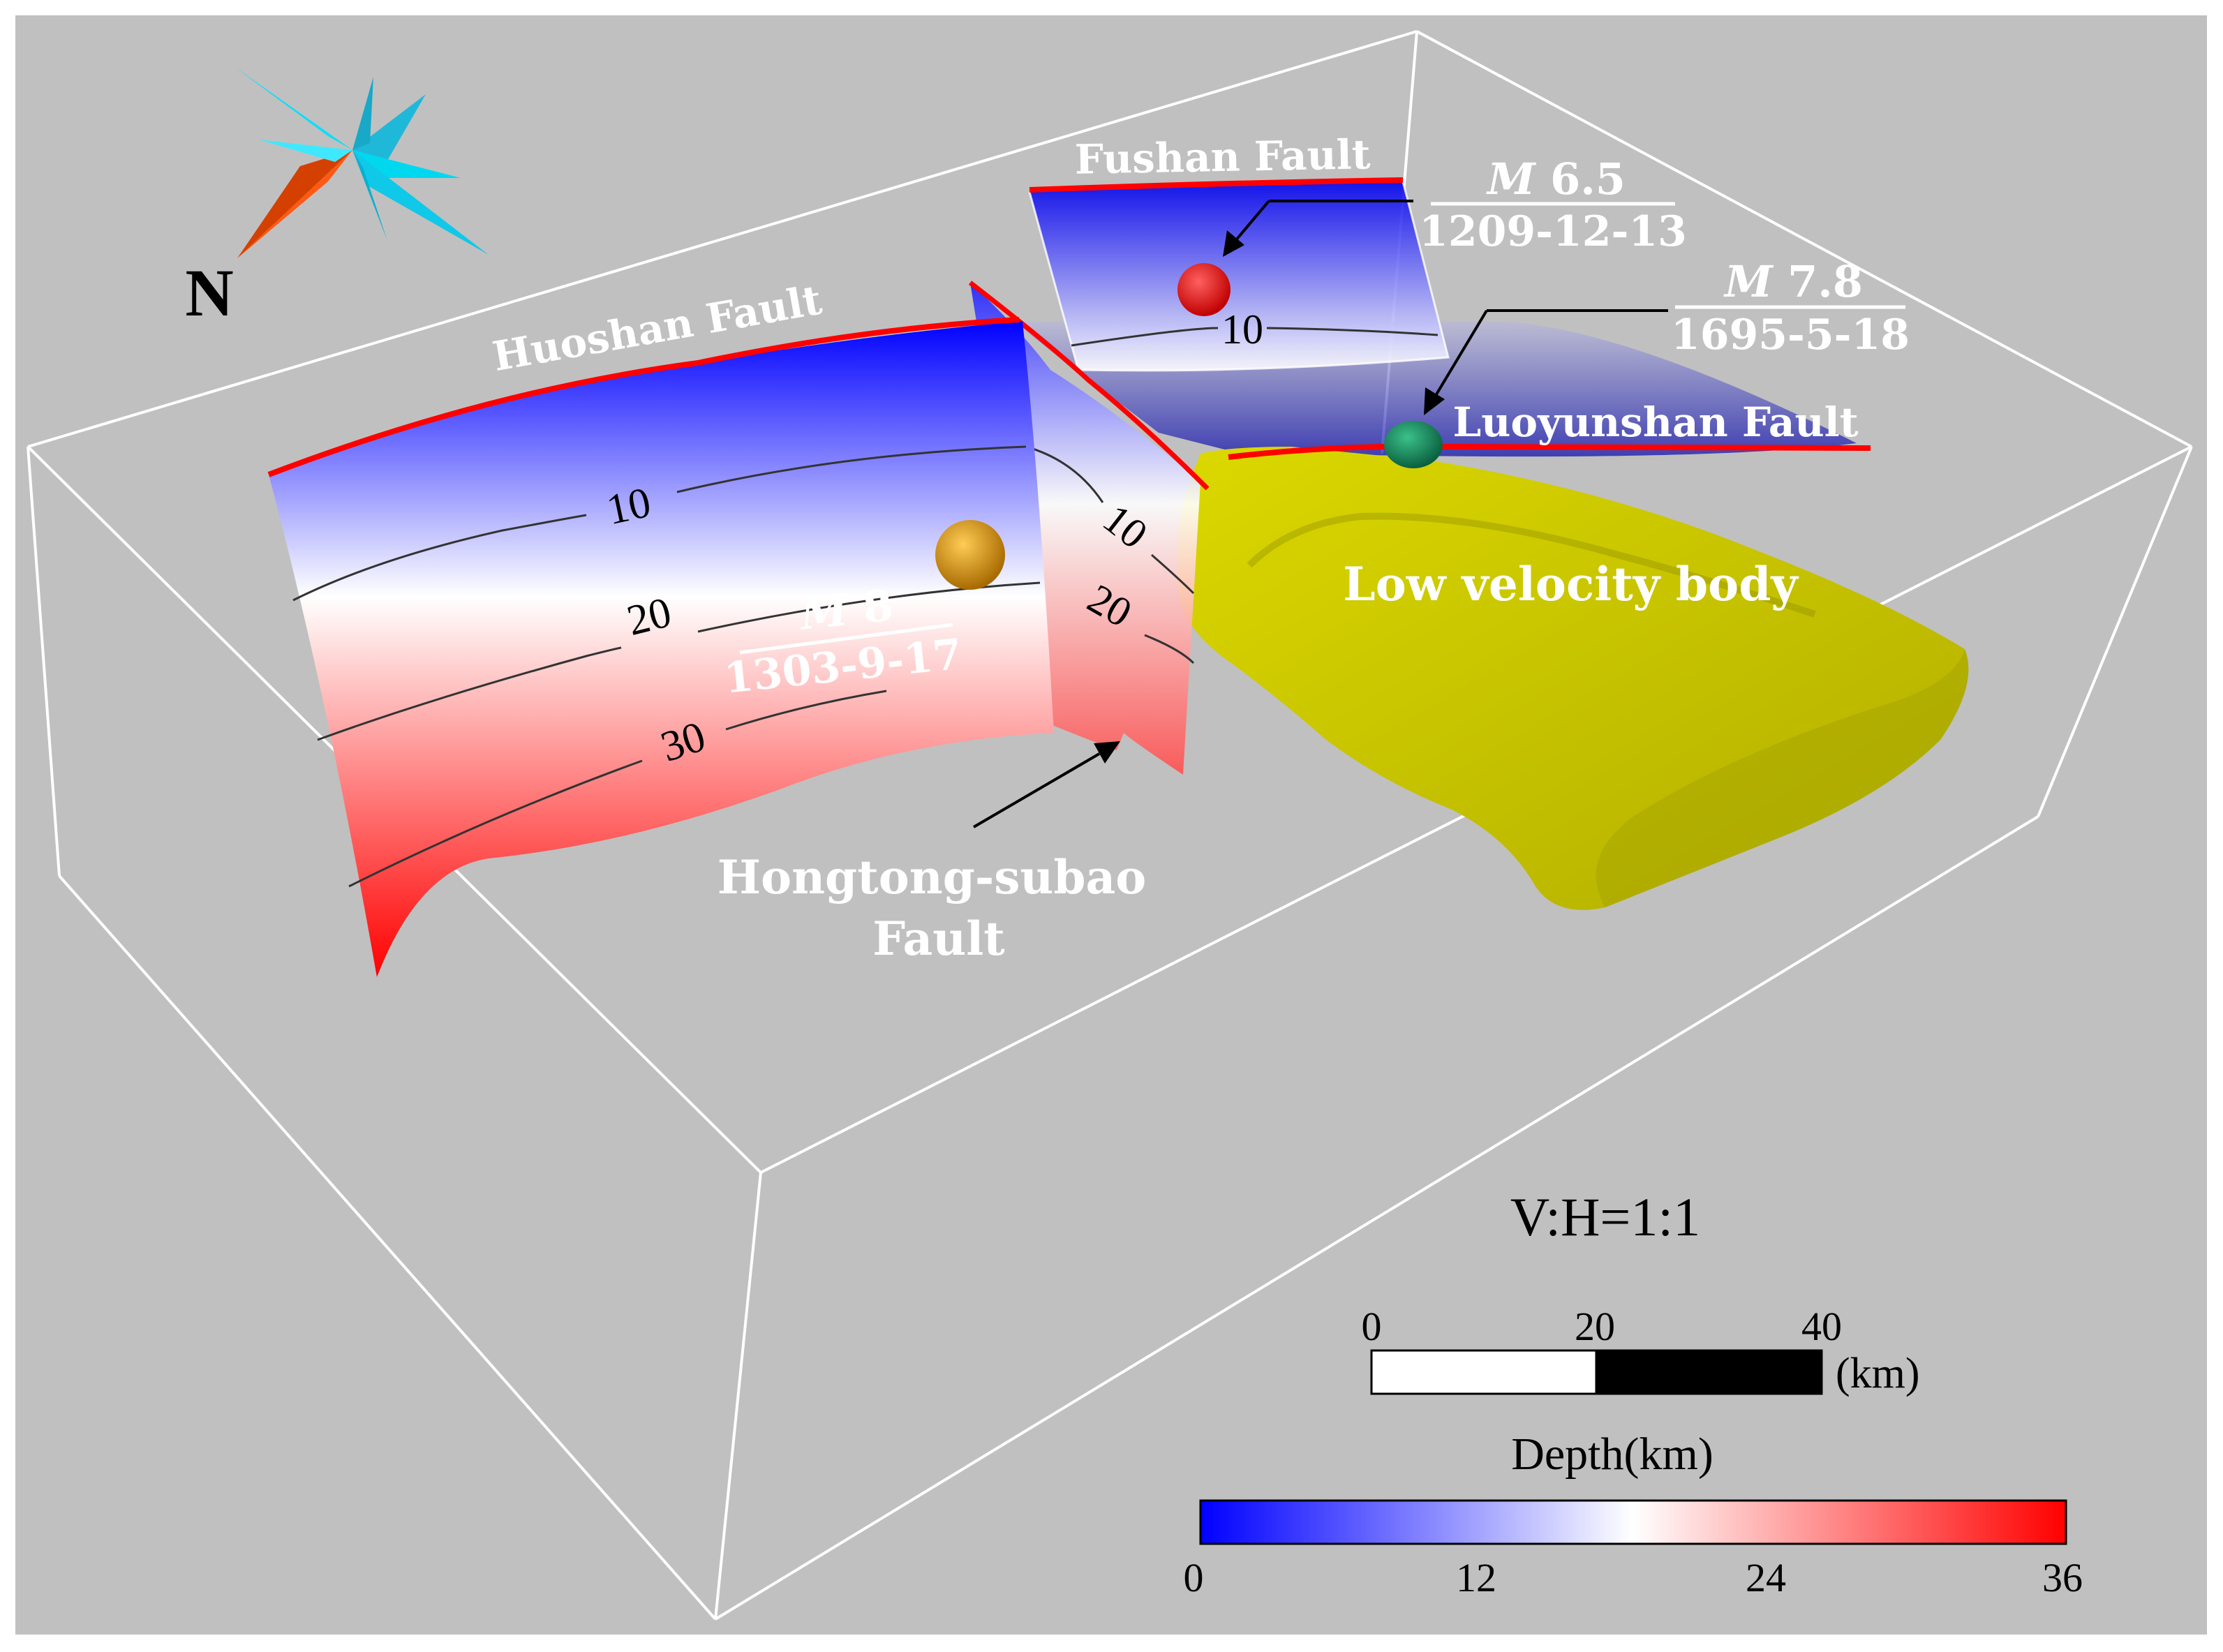 This screenshot has width=2223, height=1652. Describe the element at coordinates (1107, 752) in the screenshot. I see `hongtong-label-arrow-head` at that location.